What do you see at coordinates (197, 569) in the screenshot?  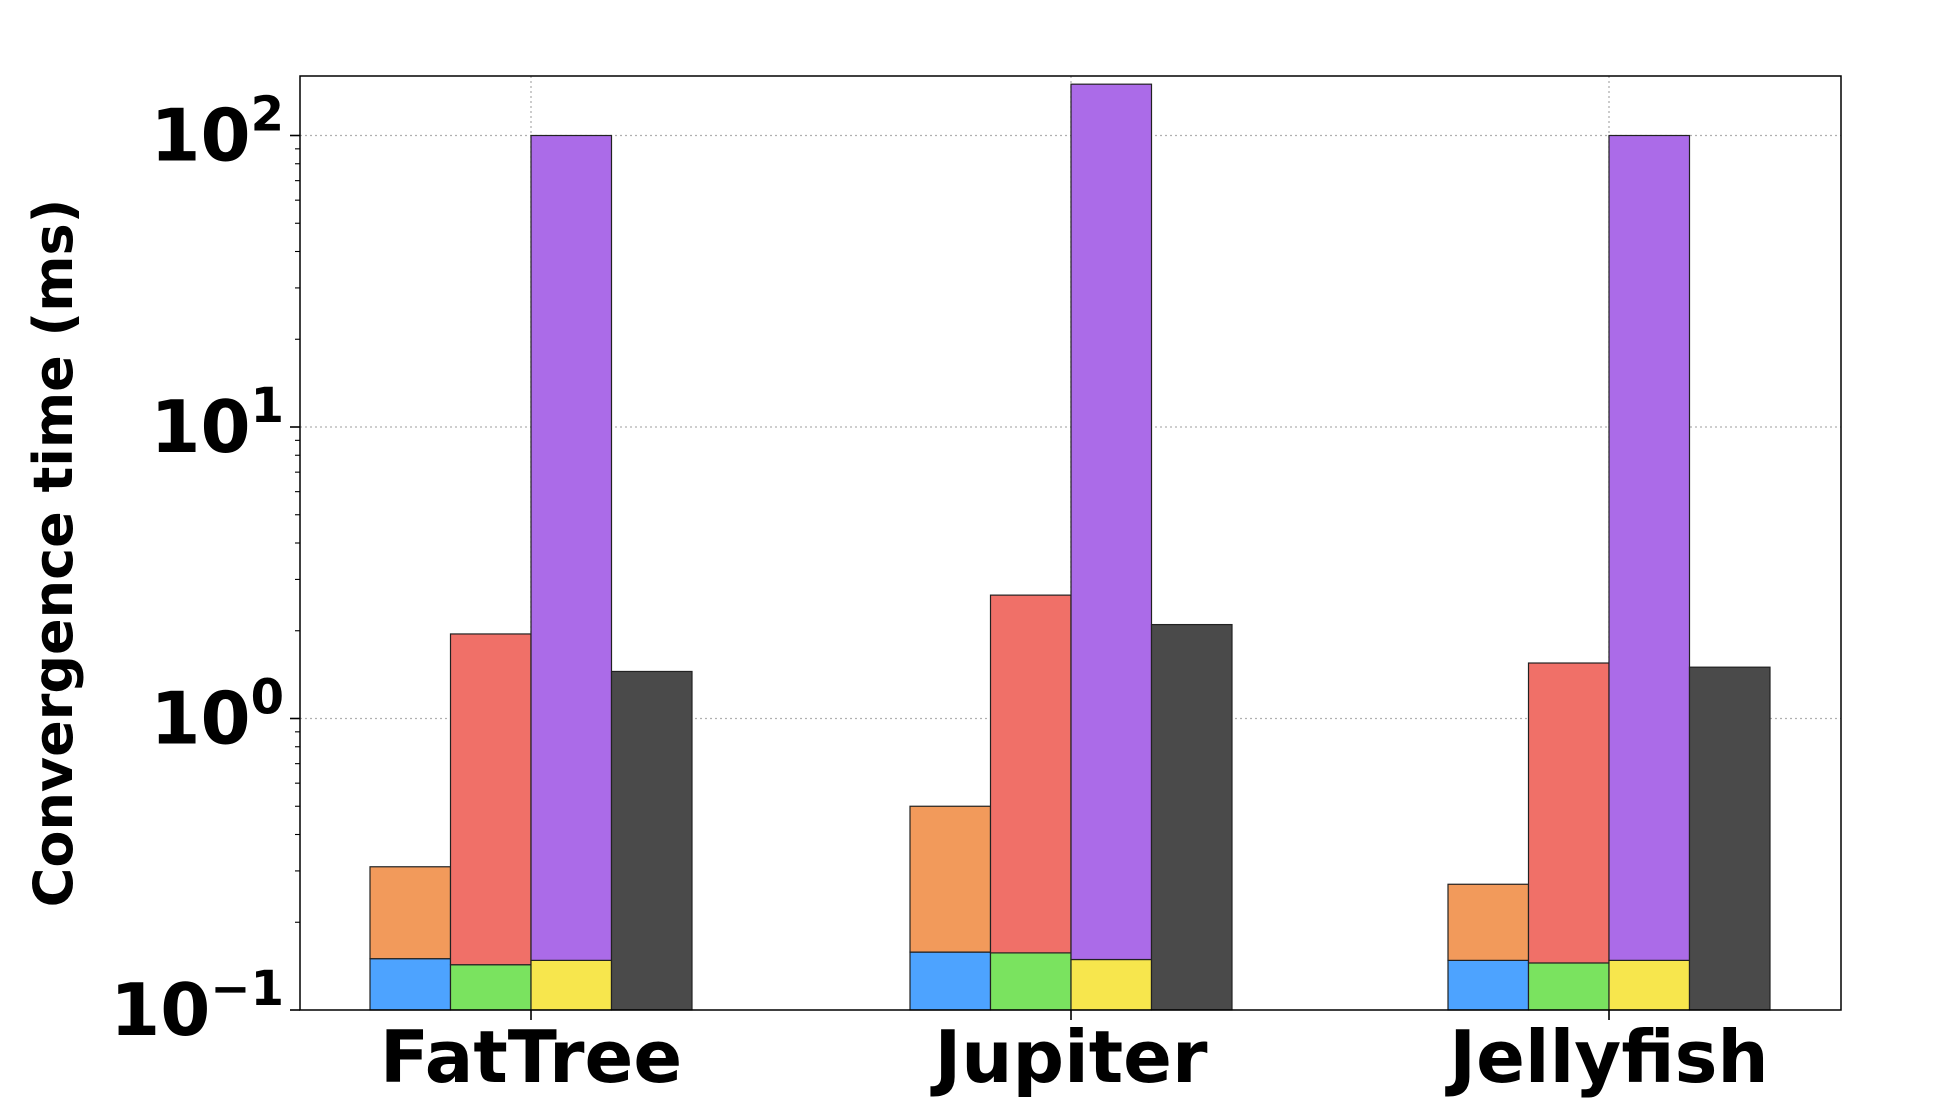 I see `y-tick-labels: 10−1 100 101 102` at bounding box center [197, 569].